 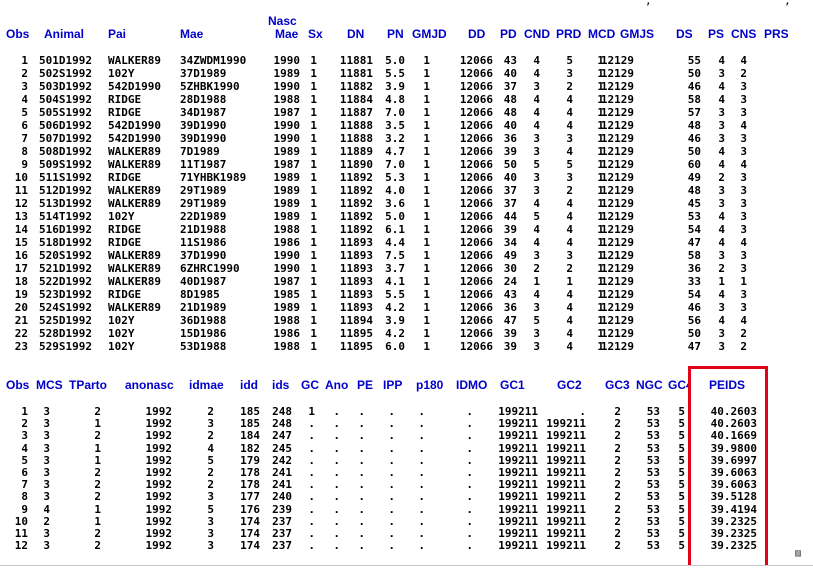 What do you see at coordinates (395, 255) in the screenshot?
I see `table1-cell-pn: 7.5` at bounding box center [395, 255].